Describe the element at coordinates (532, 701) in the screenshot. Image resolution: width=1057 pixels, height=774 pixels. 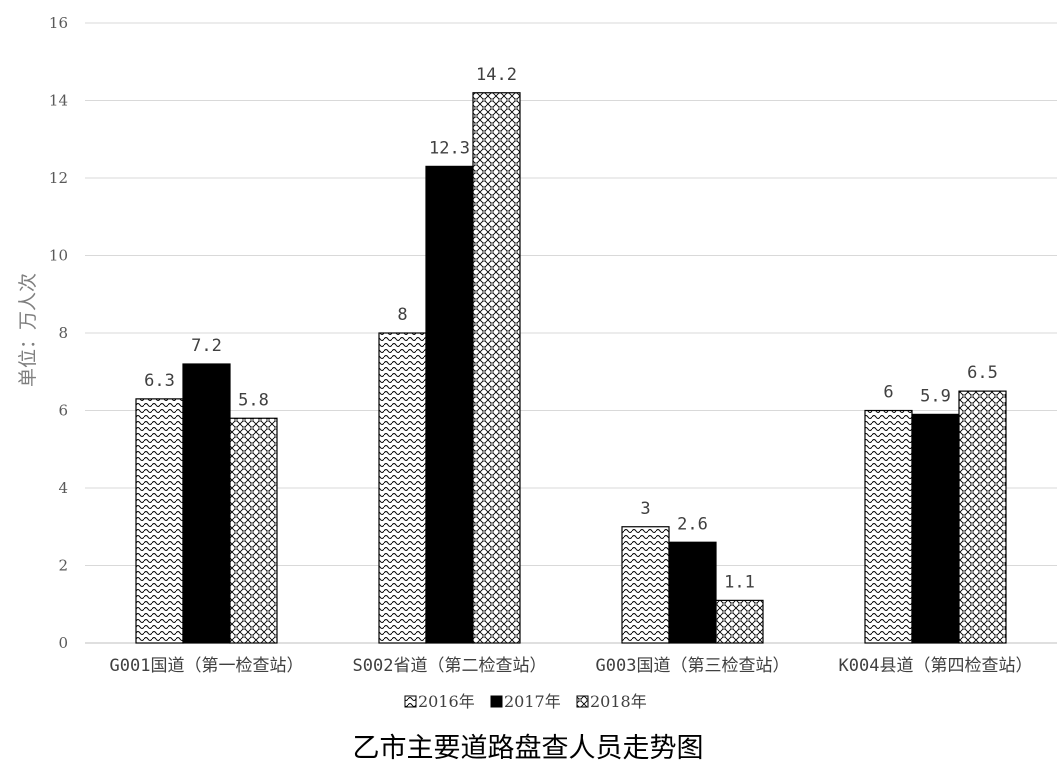
I see `legend-label: 2017年` at that location.